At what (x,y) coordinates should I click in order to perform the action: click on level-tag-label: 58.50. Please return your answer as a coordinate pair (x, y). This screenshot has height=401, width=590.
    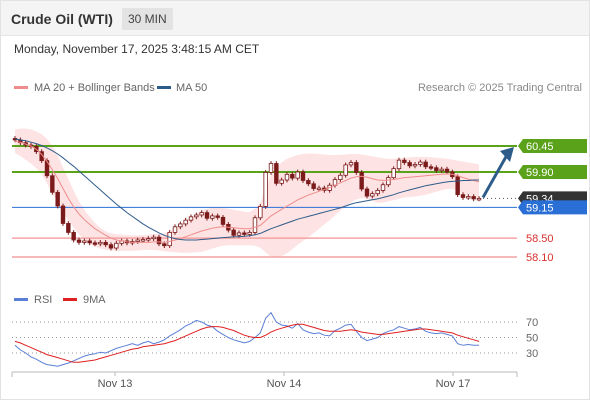
    Looking at the image, I should click on (540, 239).